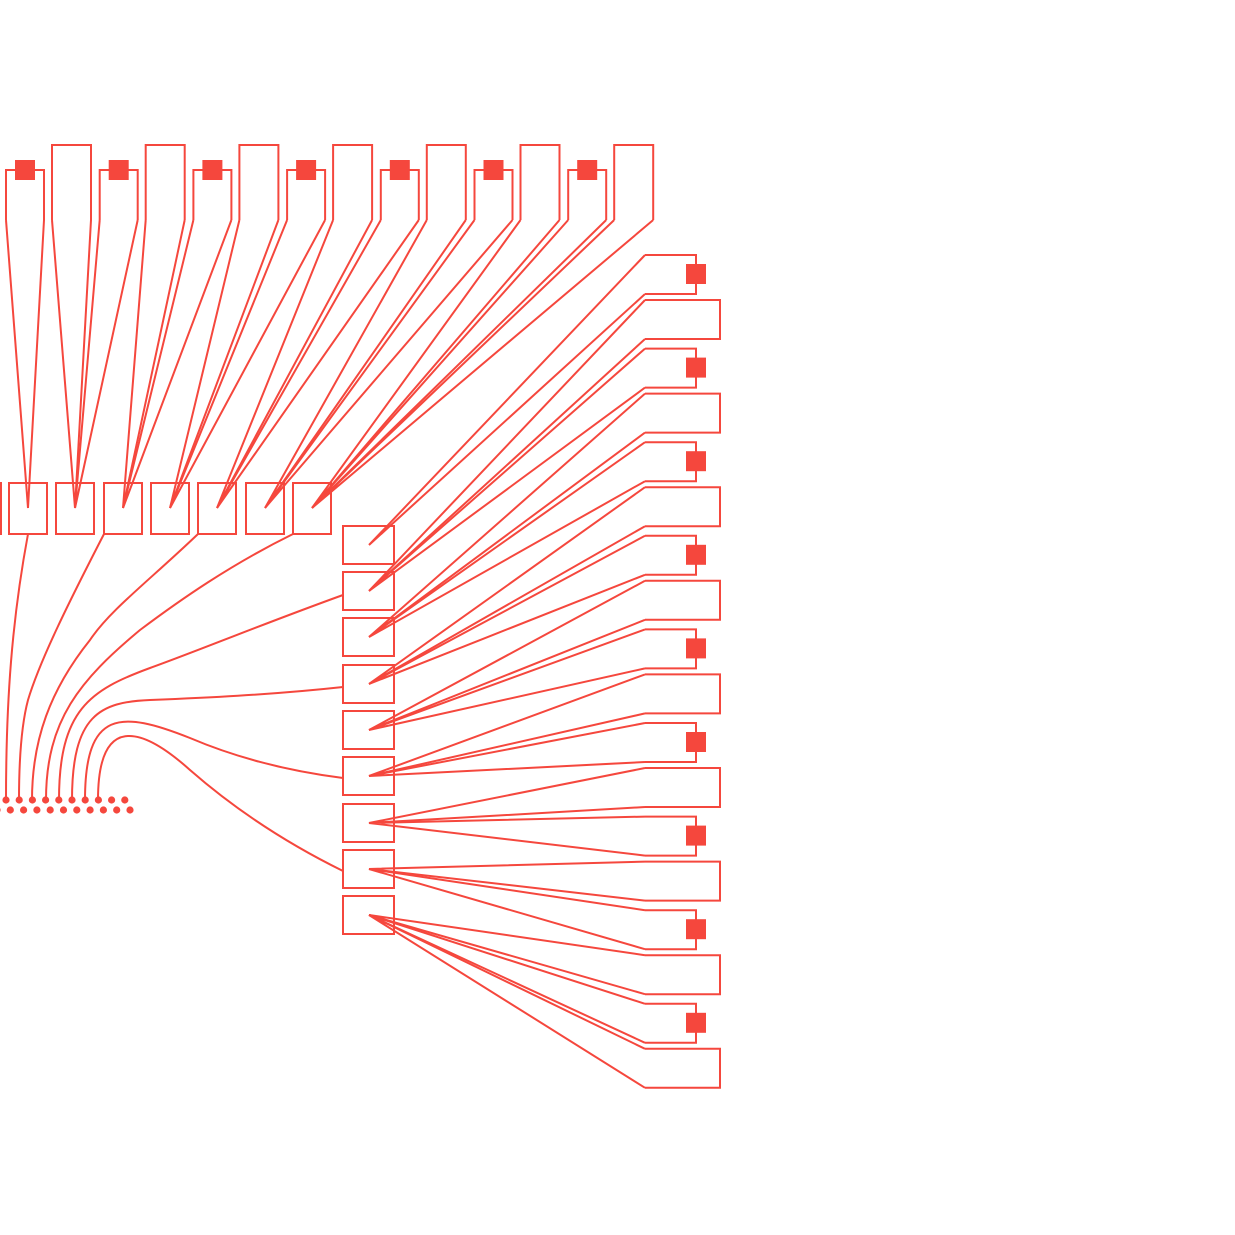  I want to click on fanout-curves, so click(174, 702).